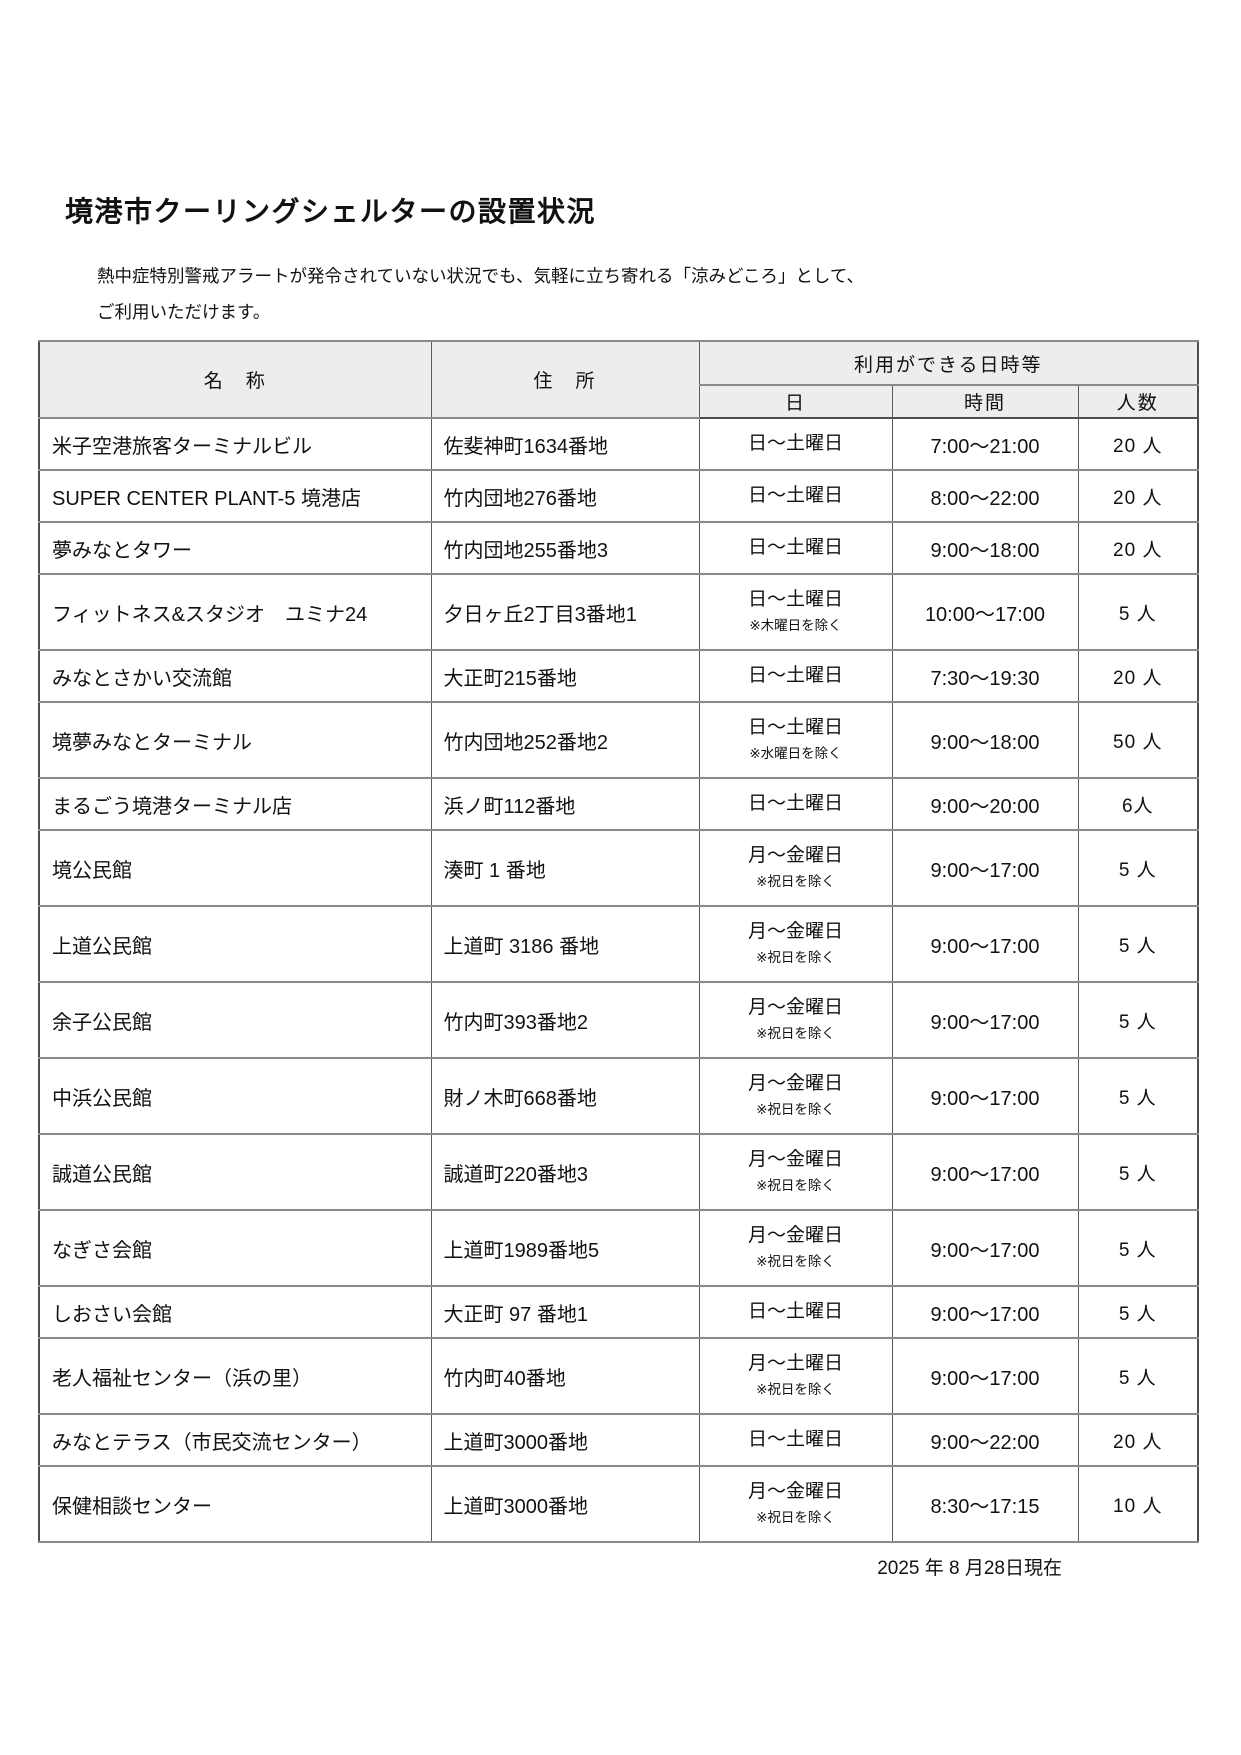 This screenshot has width=1241, height=1755. I want to click on time-cell: 7:30～19:30, so click(985, 676).